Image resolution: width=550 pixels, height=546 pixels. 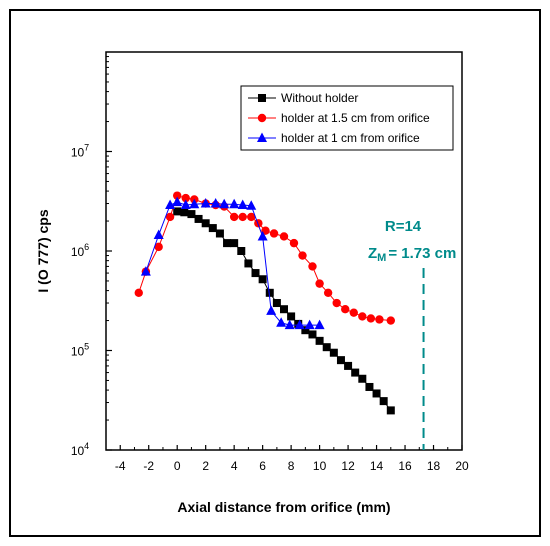 I want to click on x-tick-label: 2, so click(x=205, y=466).